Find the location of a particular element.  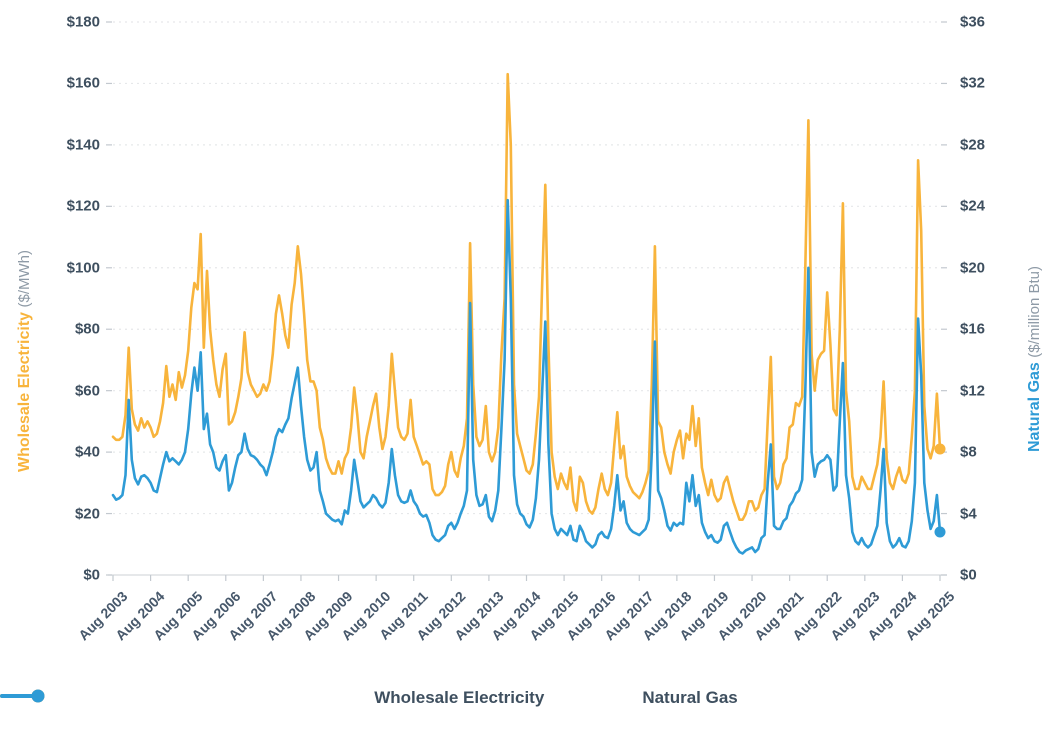

right-axis-tick-label: $32 is located at coordinates (973, 83).